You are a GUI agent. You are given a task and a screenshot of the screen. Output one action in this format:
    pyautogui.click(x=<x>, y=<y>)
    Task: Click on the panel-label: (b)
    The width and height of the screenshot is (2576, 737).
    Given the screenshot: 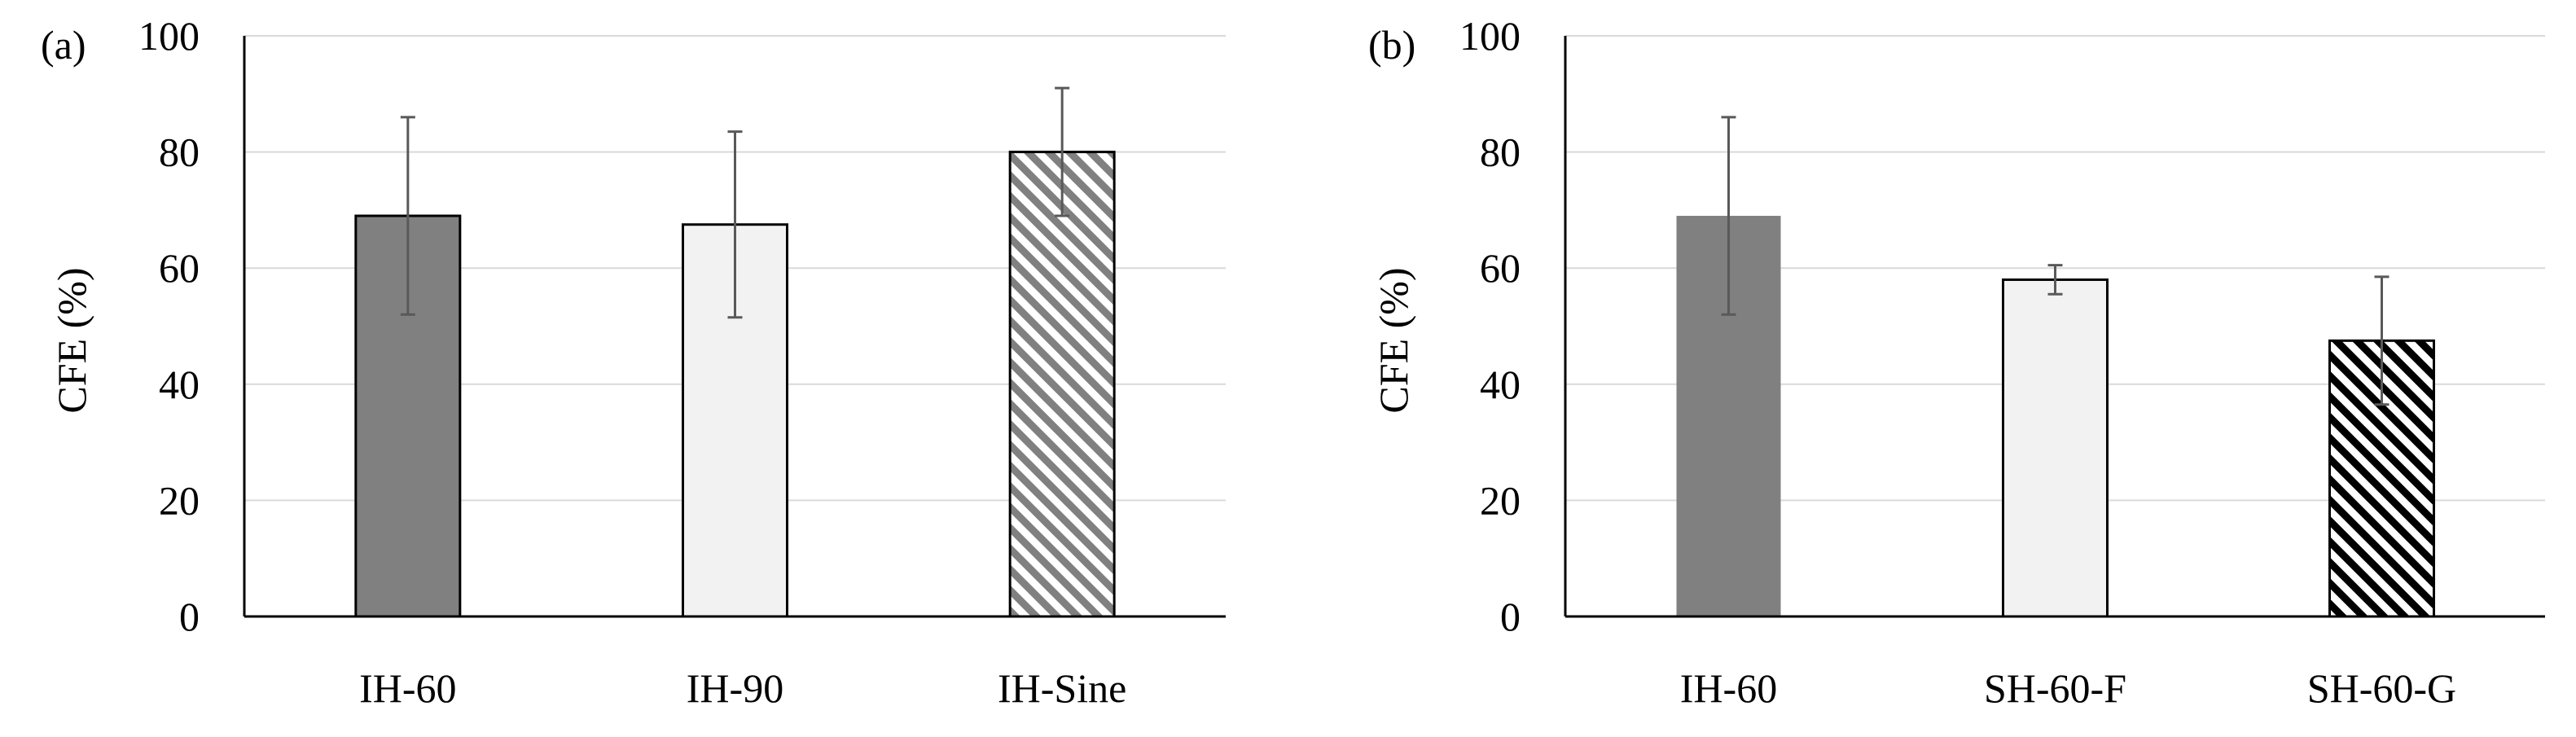 What is the action you would take?
    pyautogui.click(x=1391, y=45)
    